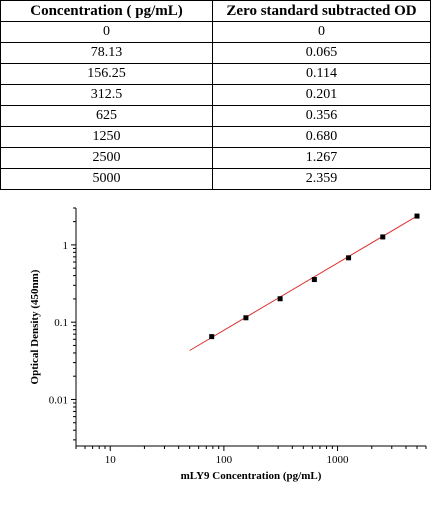  I want to click on header-od: Zero standard subtracted OD, so click(321, 11).